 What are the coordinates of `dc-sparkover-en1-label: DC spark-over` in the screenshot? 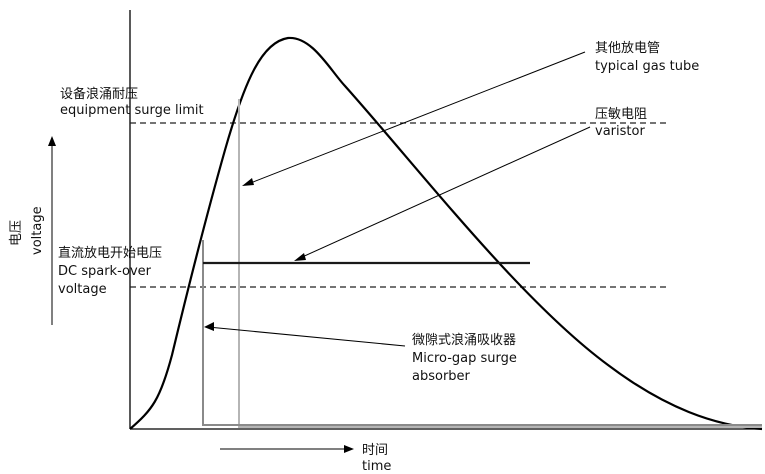 It's located at (105, 271).